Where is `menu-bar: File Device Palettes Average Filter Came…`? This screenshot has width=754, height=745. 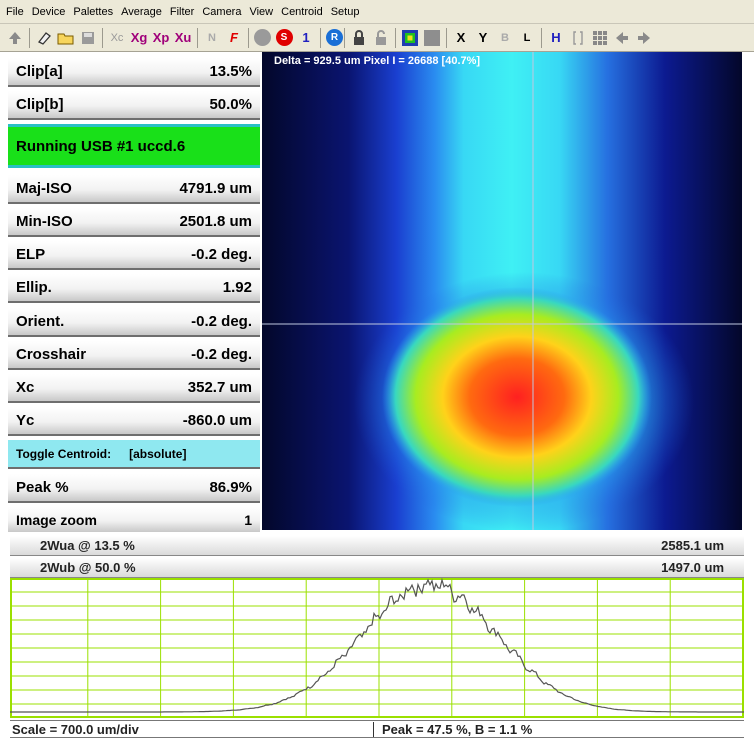 menu-bar: File Device Palettes Average Filter Came… is located at coordinates (377, 12).